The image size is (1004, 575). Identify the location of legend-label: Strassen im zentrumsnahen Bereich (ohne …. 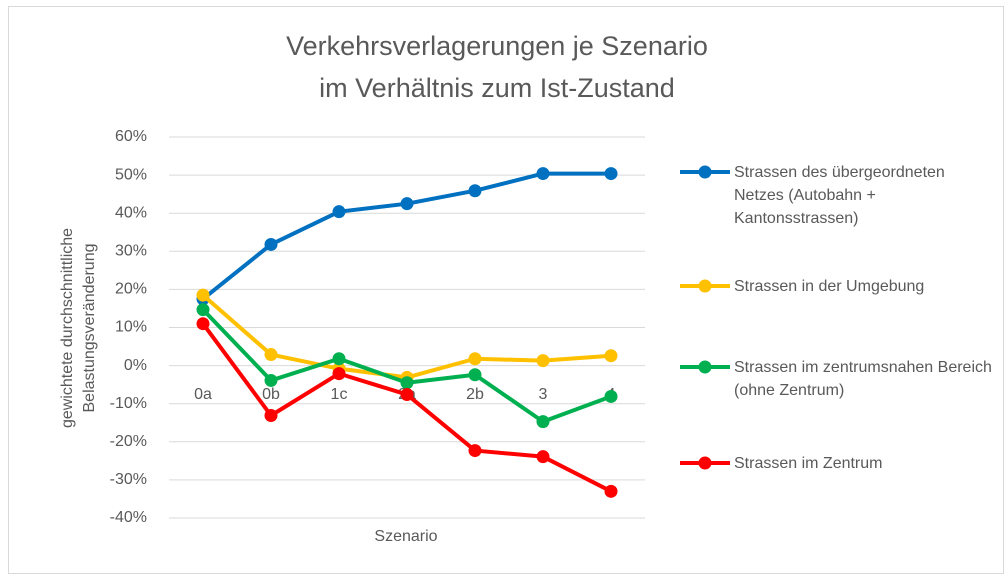
(863, 379).